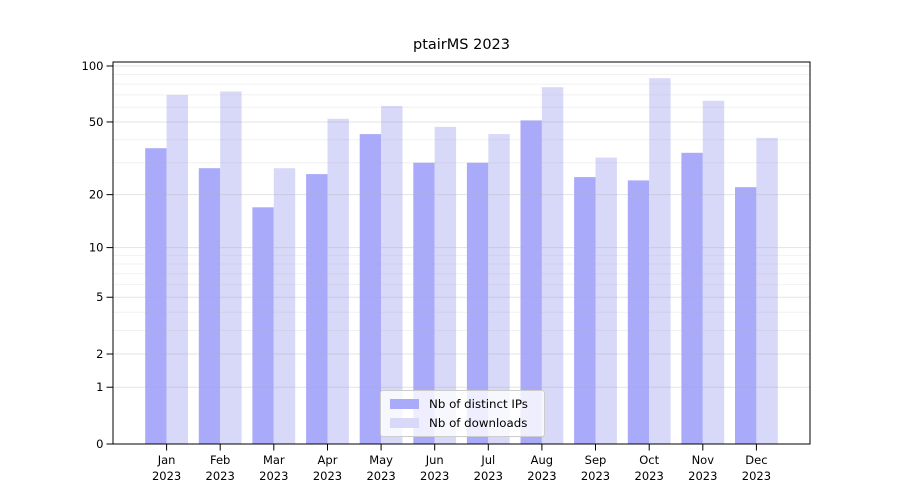 The image size is (900, 500). Describe the element at coordinates (499, 289) in the screenshot. I see `bar-downloads-jul` at that location.